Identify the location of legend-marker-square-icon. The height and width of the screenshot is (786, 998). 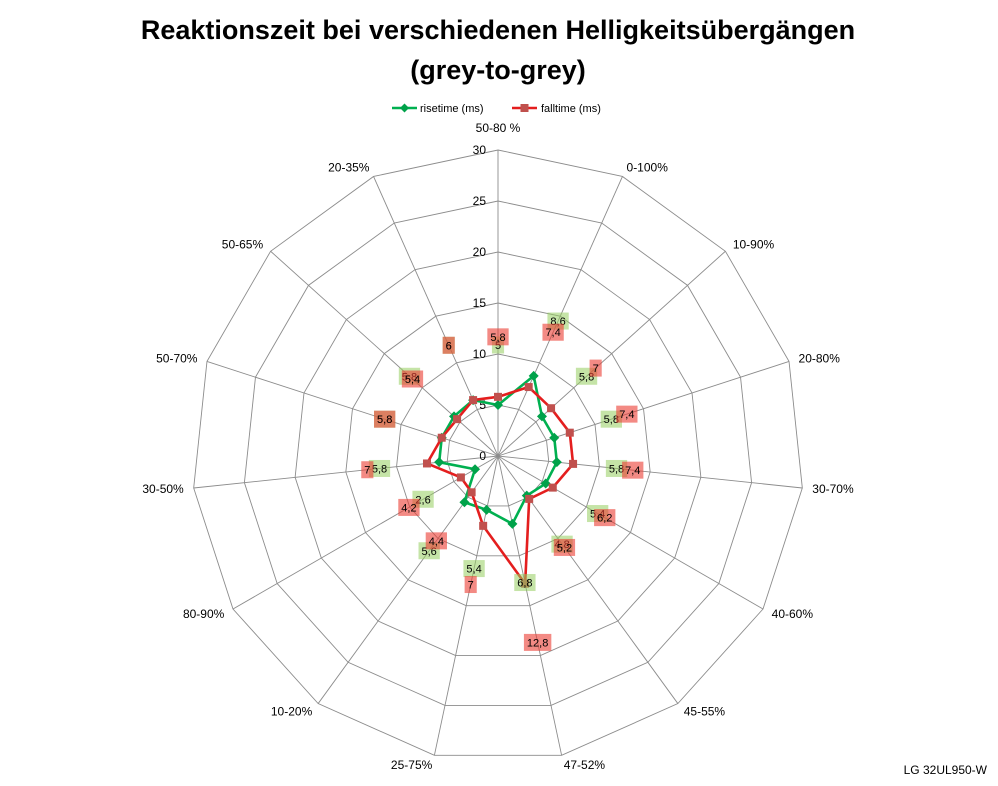
(524, 108).